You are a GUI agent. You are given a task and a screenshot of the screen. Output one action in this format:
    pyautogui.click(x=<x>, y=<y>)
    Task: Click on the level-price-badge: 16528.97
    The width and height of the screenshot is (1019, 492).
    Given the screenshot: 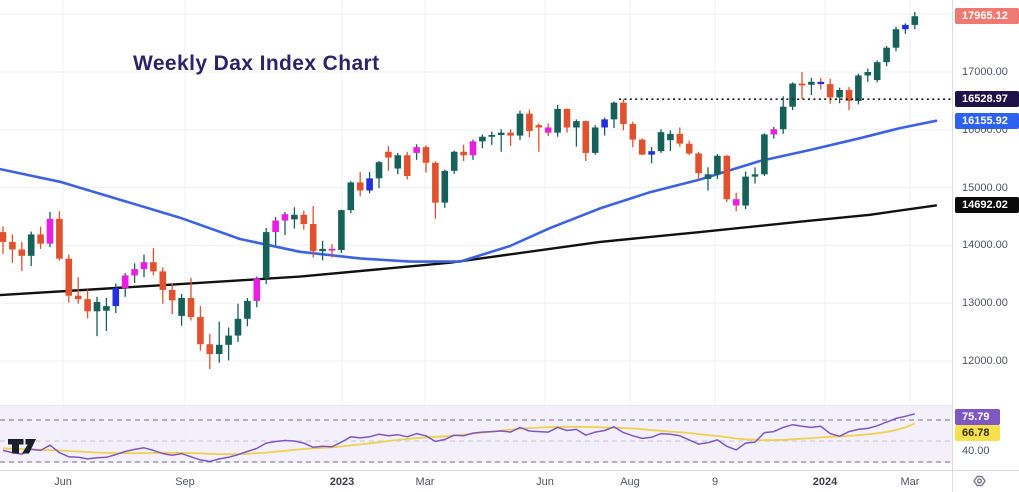 What is the action you would take?
    pyautogui.click(x=987, y=99)
    